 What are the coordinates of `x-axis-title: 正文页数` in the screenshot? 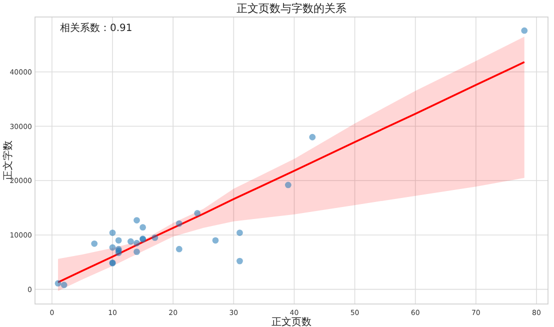 It's located at (292, 321).